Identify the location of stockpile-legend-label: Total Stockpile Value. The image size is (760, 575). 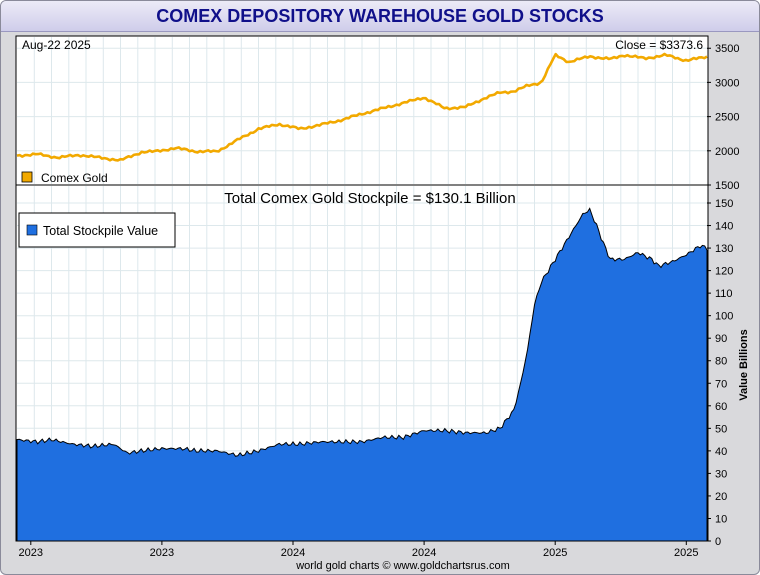
(100, 231).